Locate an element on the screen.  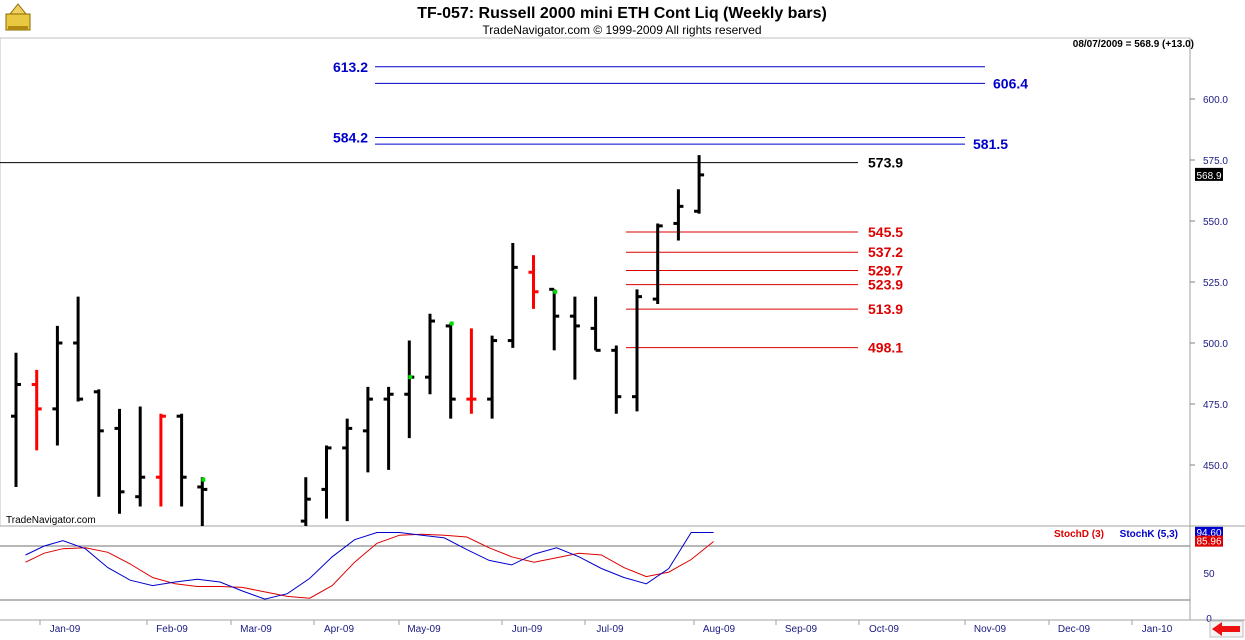
date-tick-label: Mar-09 is located at coordinates (256, 629).